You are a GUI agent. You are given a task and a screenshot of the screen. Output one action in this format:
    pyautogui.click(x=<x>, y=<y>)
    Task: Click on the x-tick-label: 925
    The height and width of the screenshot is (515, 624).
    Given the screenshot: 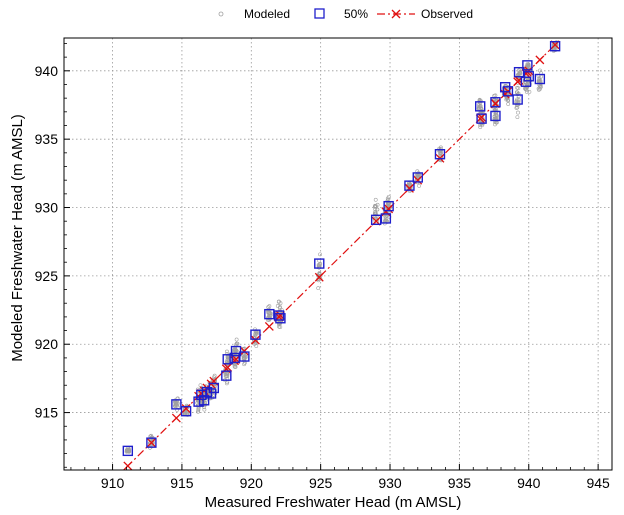 What is the action you would take?
    pyautogui.click(x=321, y=483)
    